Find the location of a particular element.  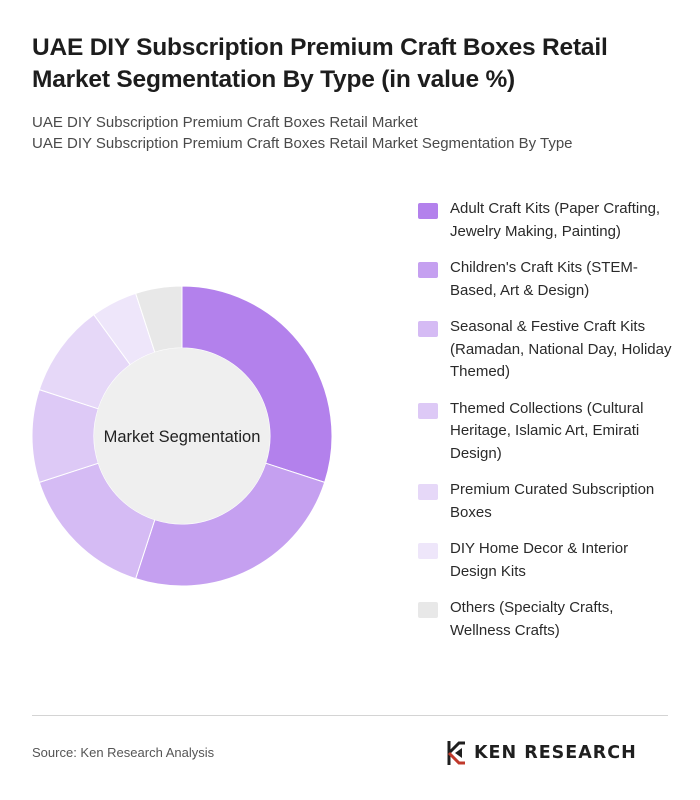

ken-research-logo-text: KEN RESEARCH is located at coordinates (555, 753).